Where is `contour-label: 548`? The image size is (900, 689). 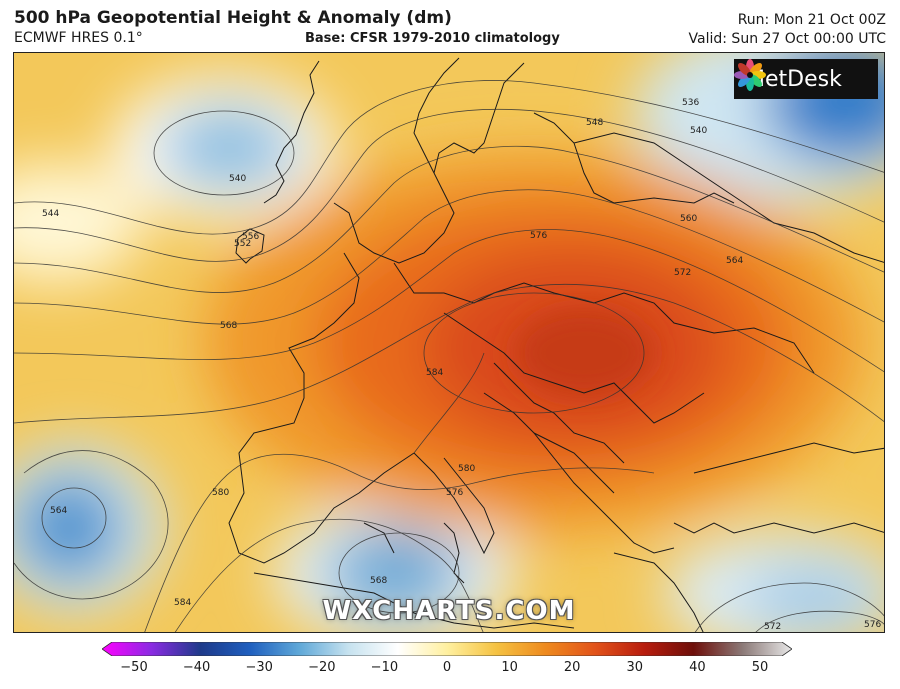
contour-label: 548 is located at coordinates (594, 123).